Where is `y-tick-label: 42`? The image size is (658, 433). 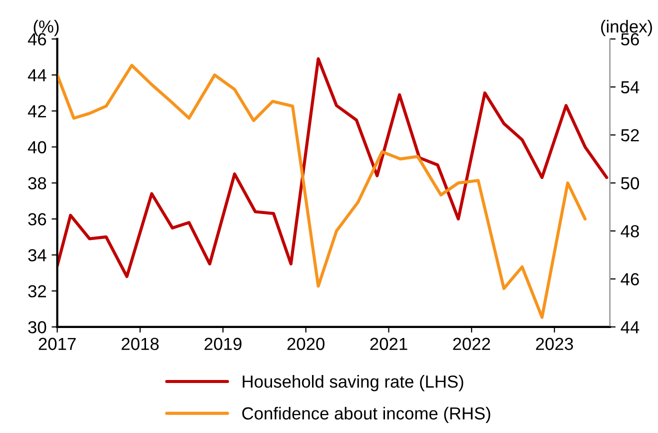
y-tick-label: 42 is located at coordinates (37, 111).